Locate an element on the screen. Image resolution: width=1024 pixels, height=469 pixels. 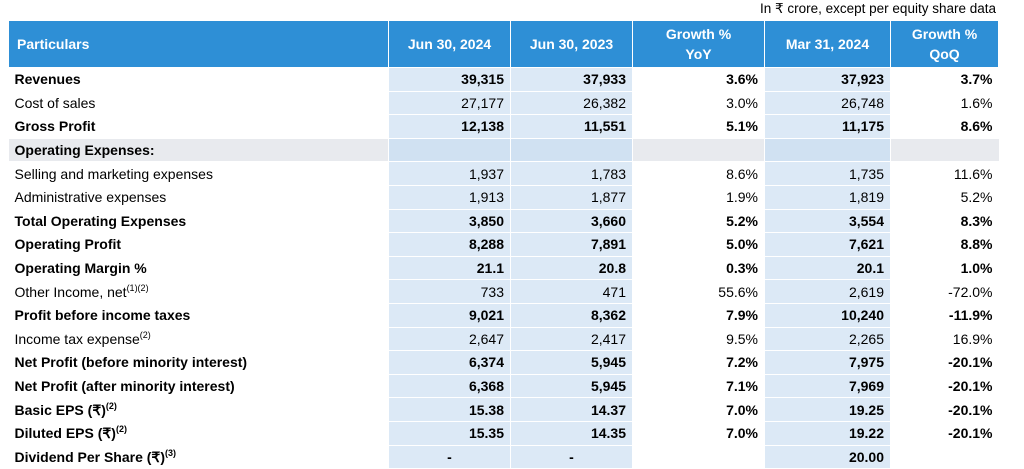
row-label: Operating Margin % is located at coordinates (198, 268).